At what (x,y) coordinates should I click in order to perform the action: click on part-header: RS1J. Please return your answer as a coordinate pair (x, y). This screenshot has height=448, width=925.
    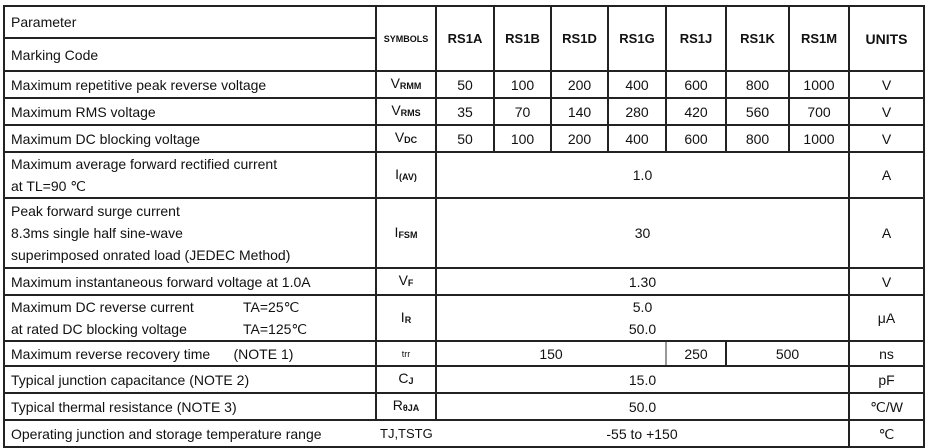
    Looking at the image, I should click on (696, 38).